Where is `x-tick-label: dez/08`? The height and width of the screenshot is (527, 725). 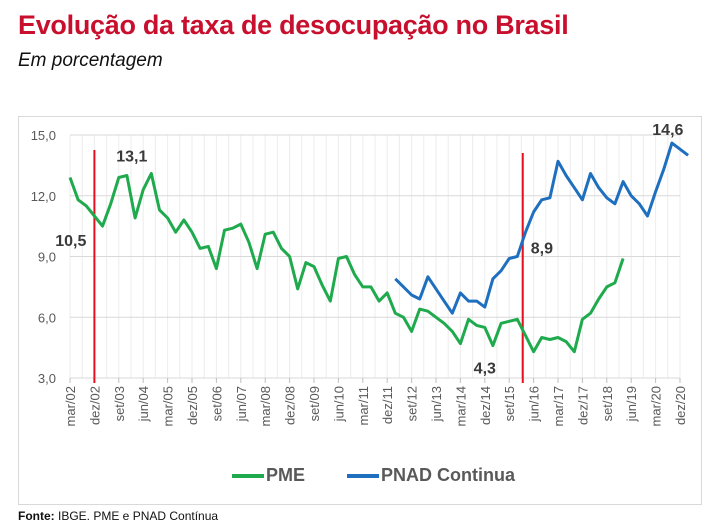
x-tick-label: dez/08 is located at coordinates (290, 405).